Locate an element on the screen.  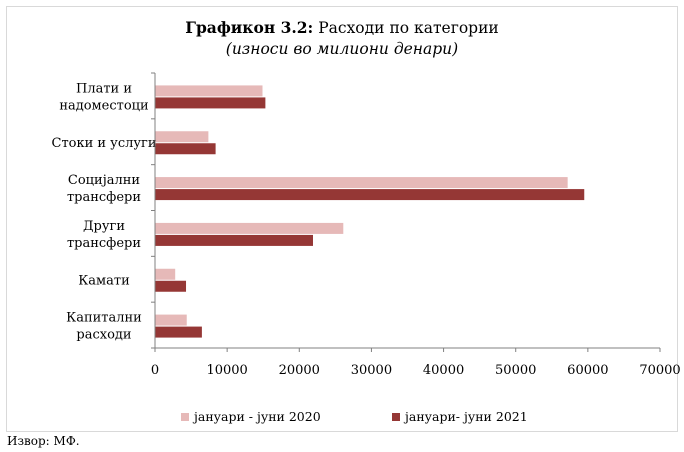
source-note: Извор: МФ. is located at coordinates (43, 441).